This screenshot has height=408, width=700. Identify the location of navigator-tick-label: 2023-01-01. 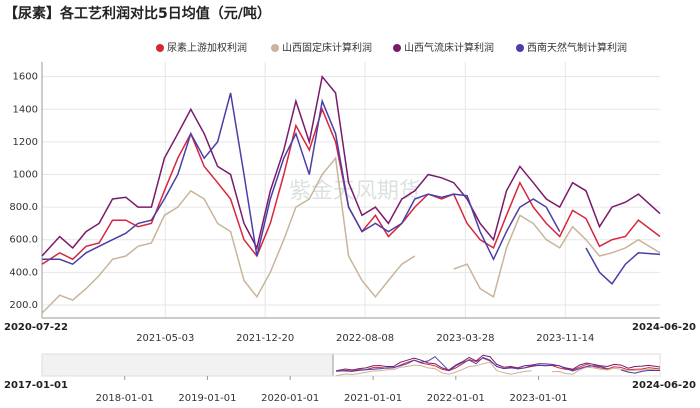
(538, 398).